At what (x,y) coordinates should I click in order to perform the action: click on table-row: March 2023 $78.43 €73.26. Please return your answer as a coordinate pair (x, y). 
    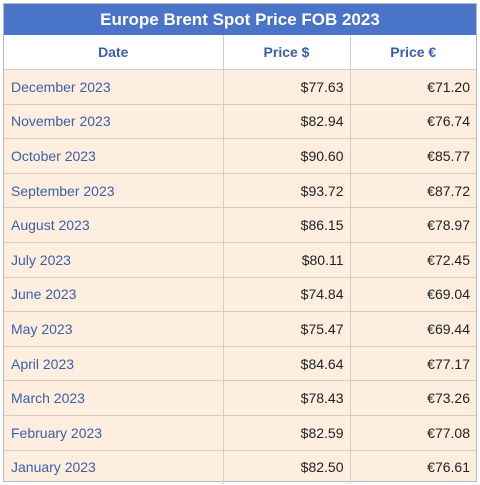
    Looking at the image, I should click on (240, 398).